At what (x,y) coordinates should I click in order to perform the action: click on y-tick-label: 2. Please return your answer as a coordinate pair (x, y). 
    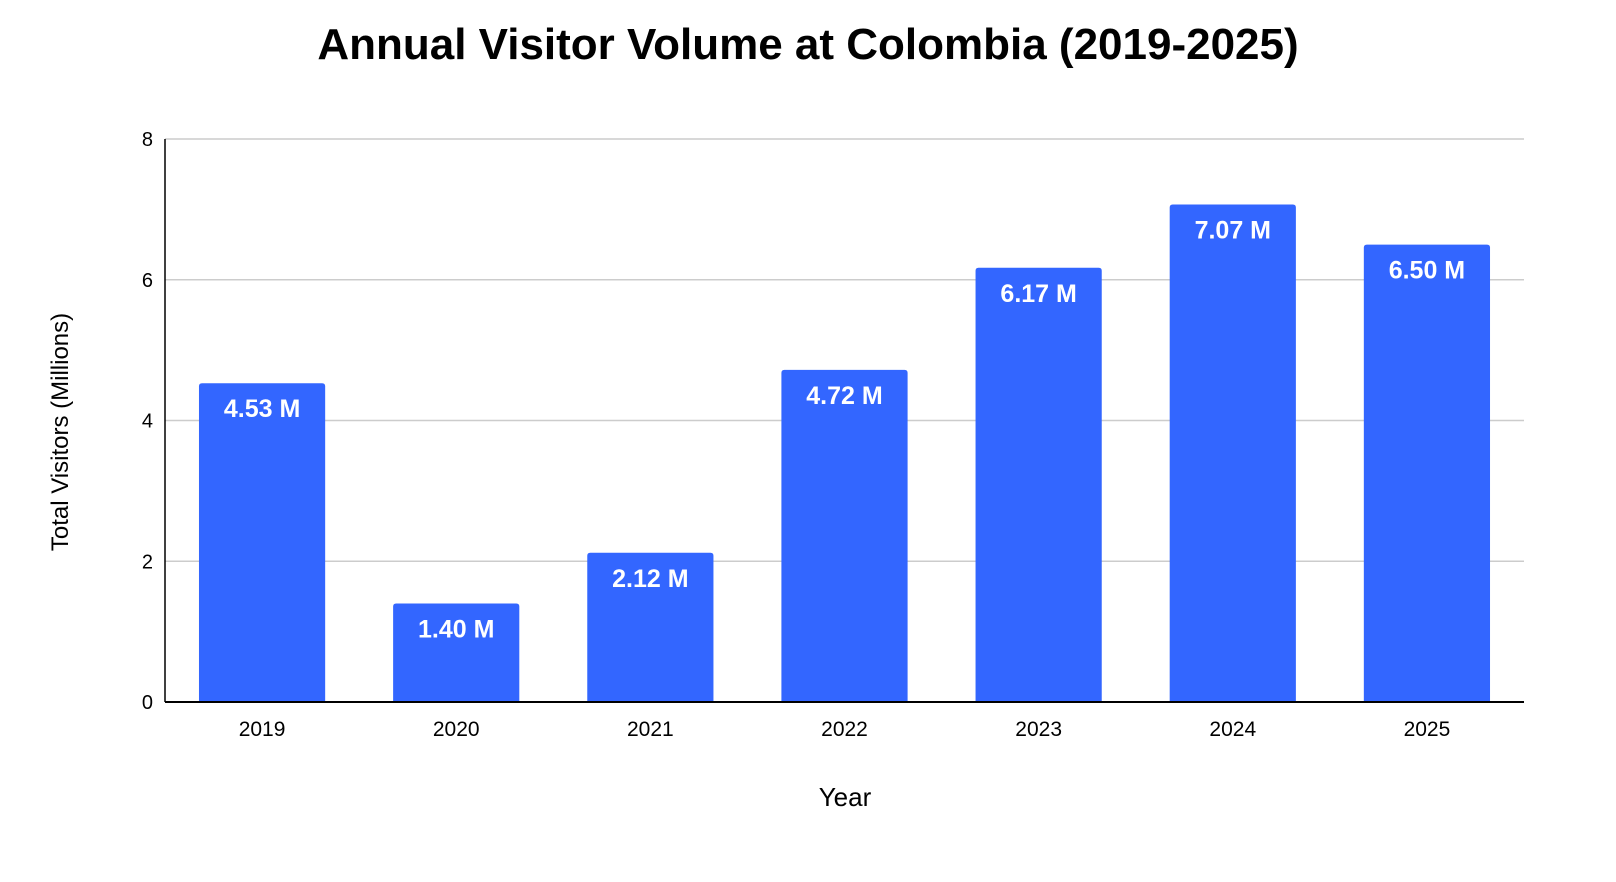
    Looking at the image, I should click on (147, 562).